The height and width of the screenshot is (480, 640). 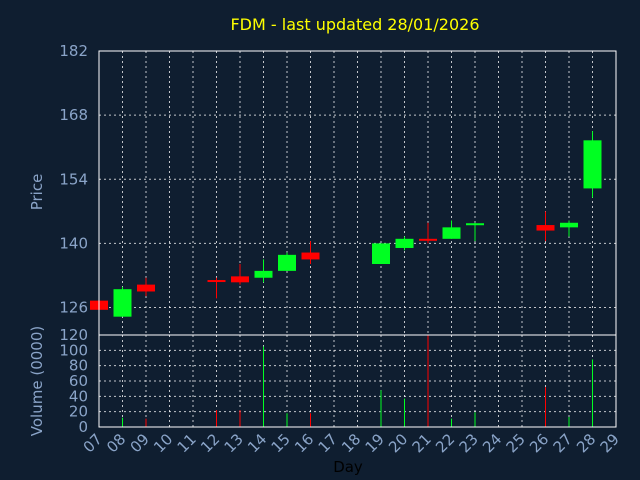 What do you see at coordinates (78, 412) in the screenshot?
I see `volume-tick-label: 20` at bounding box center [78, 412].